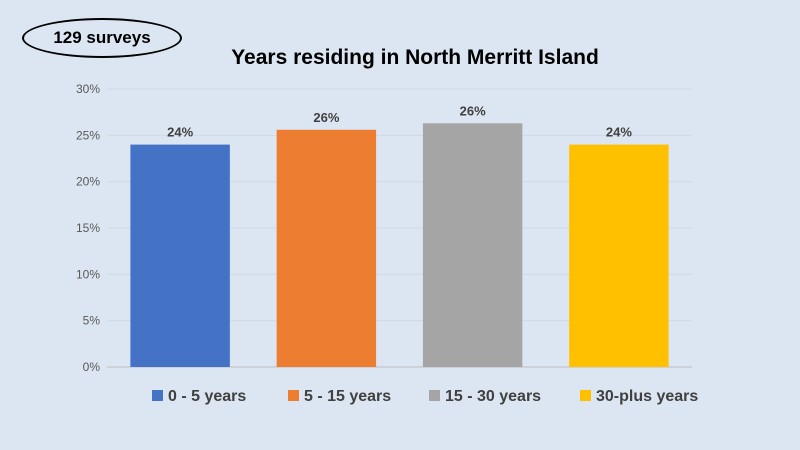 This screenshot has width=800, height=450. I want to click on legend-label: 30-plus years, so click(647, 396).